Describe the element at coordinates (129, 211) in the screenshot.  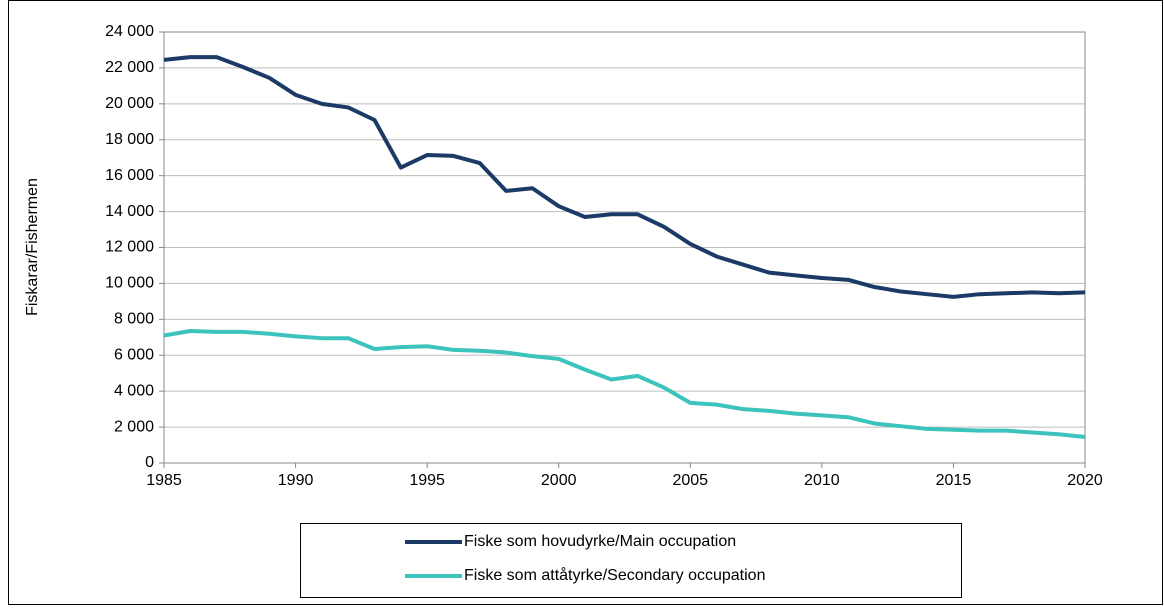
I see `y-tick-label: 14 000` at that location.